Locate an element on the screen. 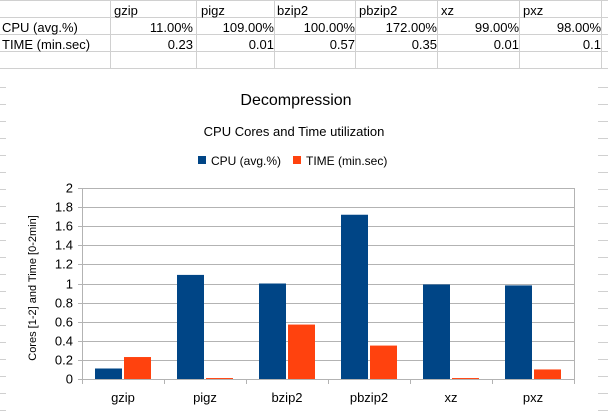 This screenshot has height=417, width=608. cell-time-xz: 0.01 is located at coordinates (506, 44).